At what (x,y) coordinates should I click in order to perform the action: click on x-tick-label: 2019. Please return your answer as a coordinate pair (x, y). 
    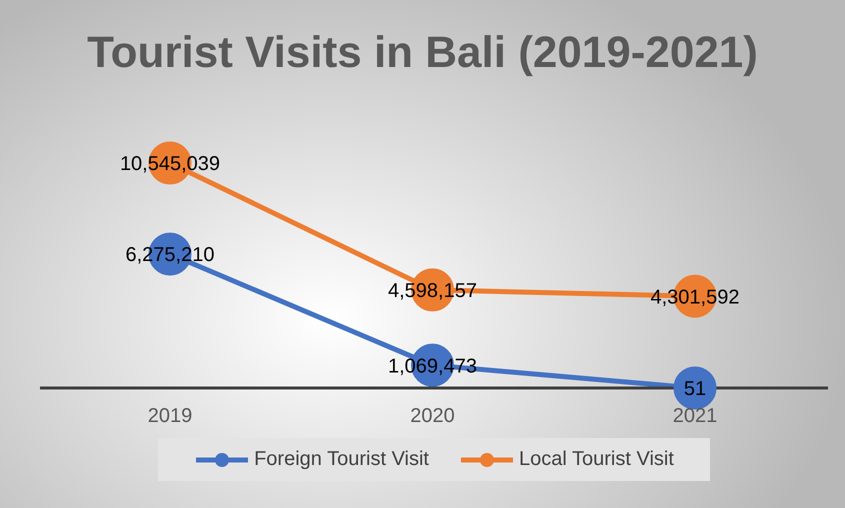
    Looking at the image, I should click on (170, 416).